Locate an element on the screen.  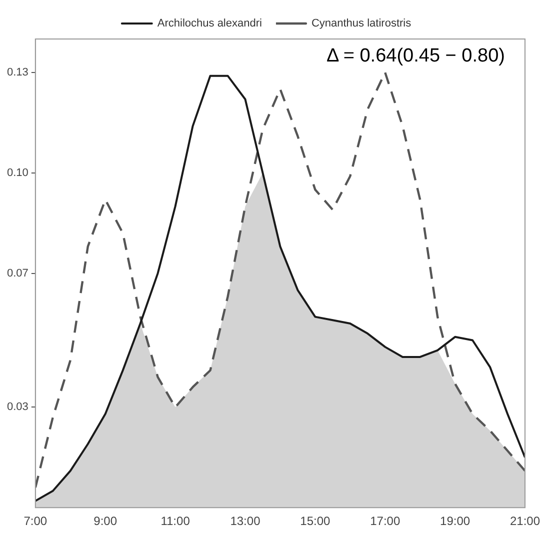
legend-label: Archilochus alexandri is located at coordinates (209, 24).